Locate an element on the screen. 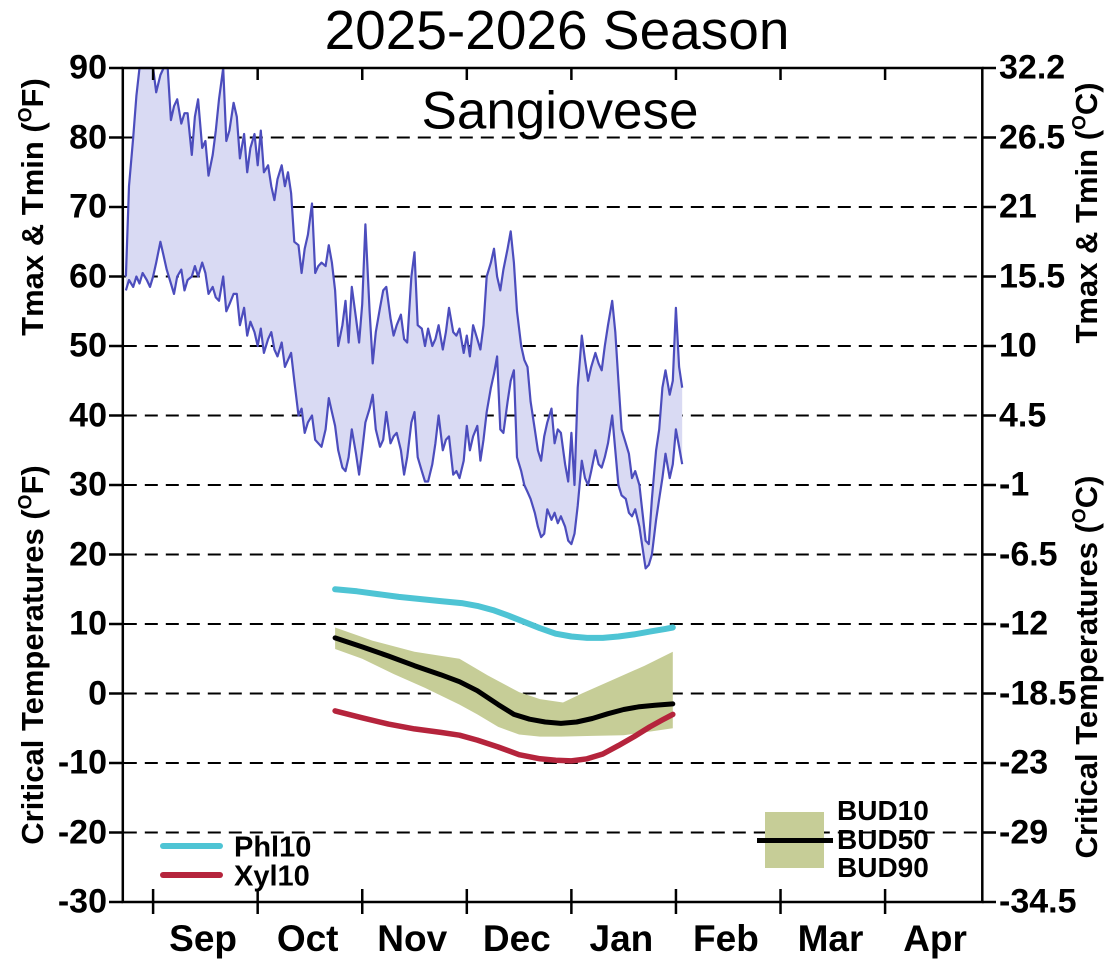 The width and height of the screenshot is (1112, 970). right-axis-tick-label-32.2: 32.2 is located at coordinates (1032, 67).